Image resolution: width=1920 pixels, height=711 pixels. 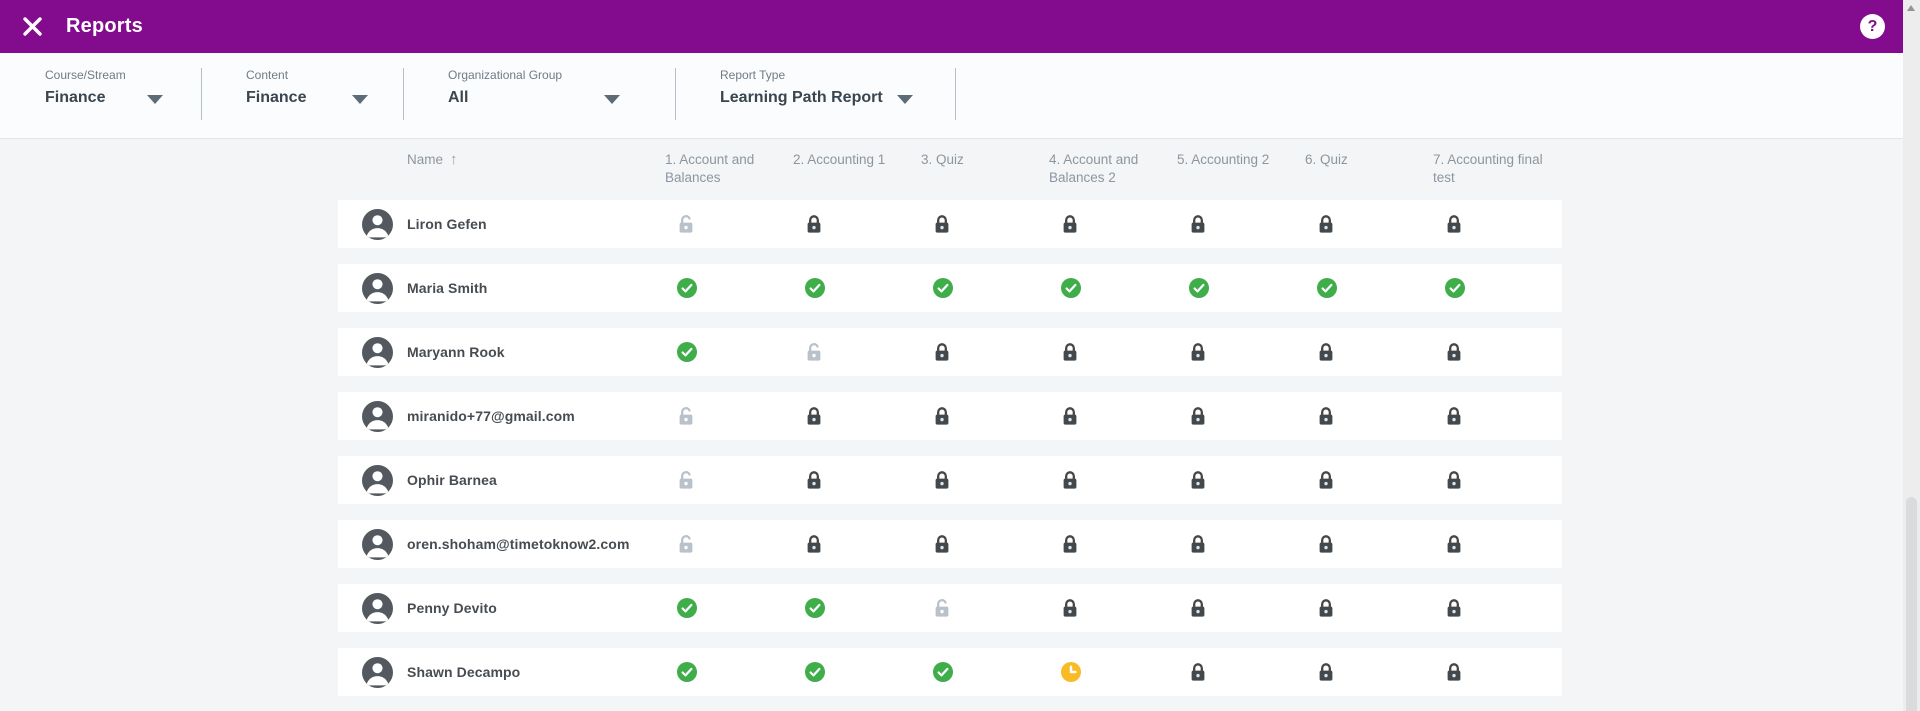 I want to click on row-name-cell: Shawn Decampo, so click(x=501, y=672).